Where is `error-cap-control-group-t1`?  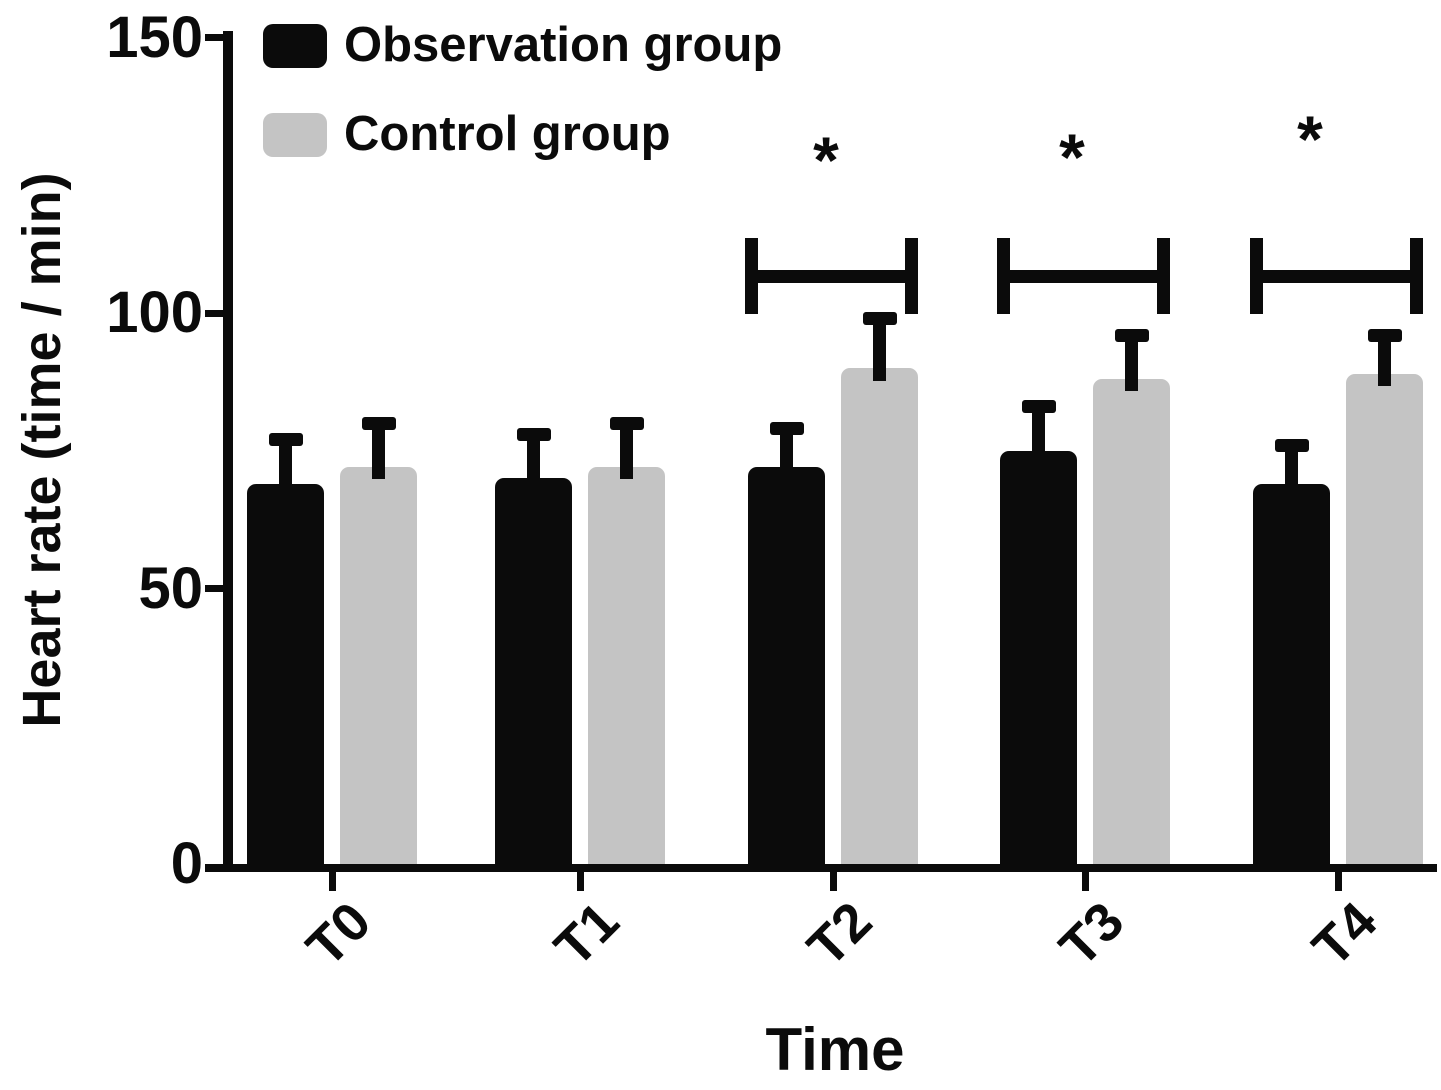
error-cap-control-group-t1 is located at coordinates (627, 423).